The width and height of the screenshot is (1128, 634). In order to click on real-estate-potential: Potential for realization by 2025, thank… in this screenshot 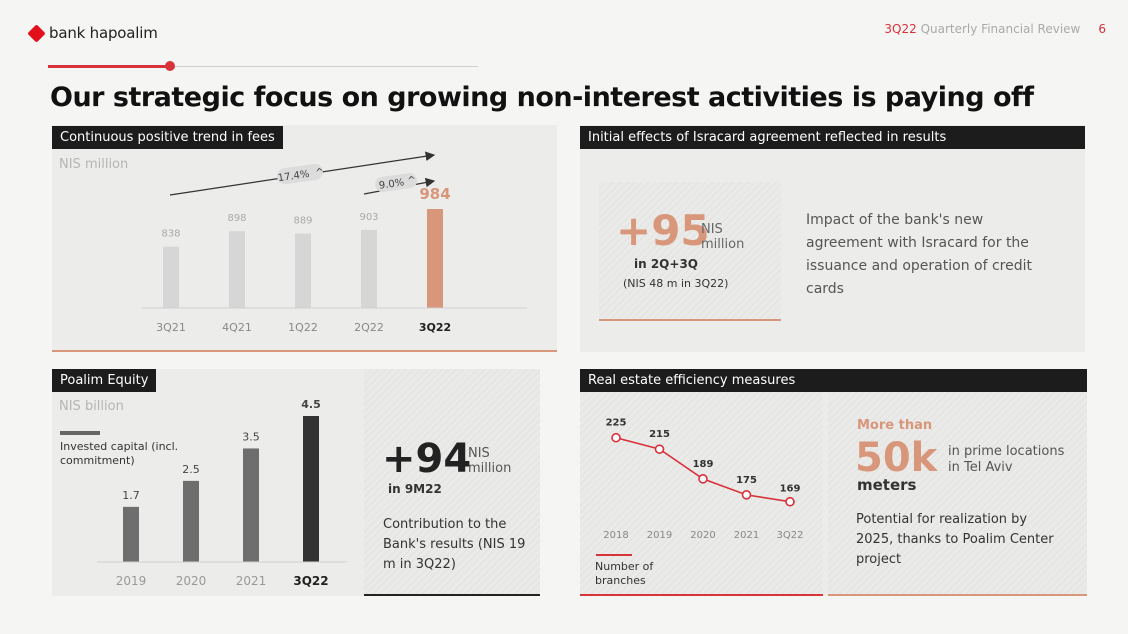, I will do `click(955, 539)`.